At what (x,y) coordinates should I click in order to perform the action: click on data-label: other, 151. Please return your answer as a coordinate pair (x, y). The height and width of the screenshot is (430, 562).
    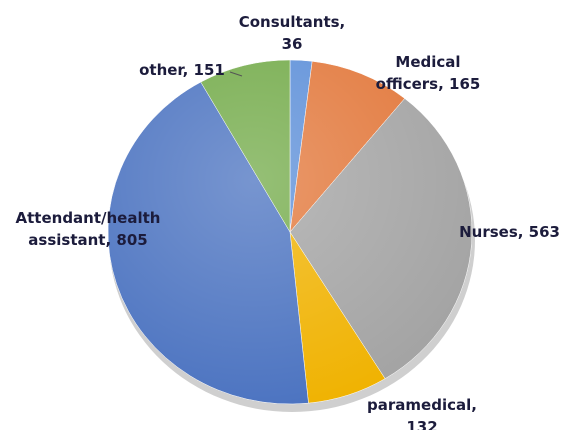
    Looking at the image, I should click on (182, 70).